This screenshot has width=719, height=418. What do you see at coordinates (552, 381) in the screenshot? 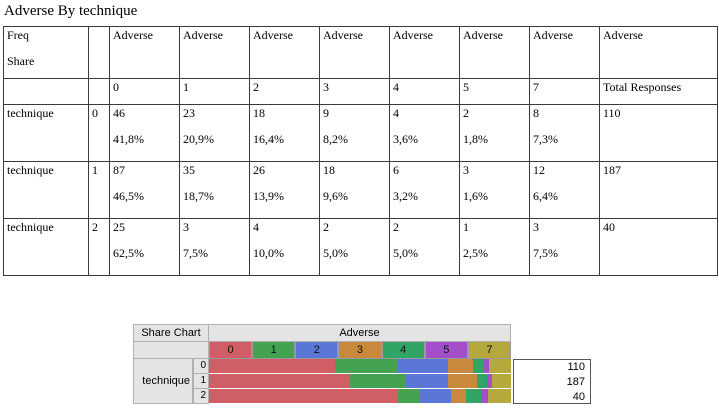
I see `chart-totals-box: 110 187 40` at bounding box center [552, 381].